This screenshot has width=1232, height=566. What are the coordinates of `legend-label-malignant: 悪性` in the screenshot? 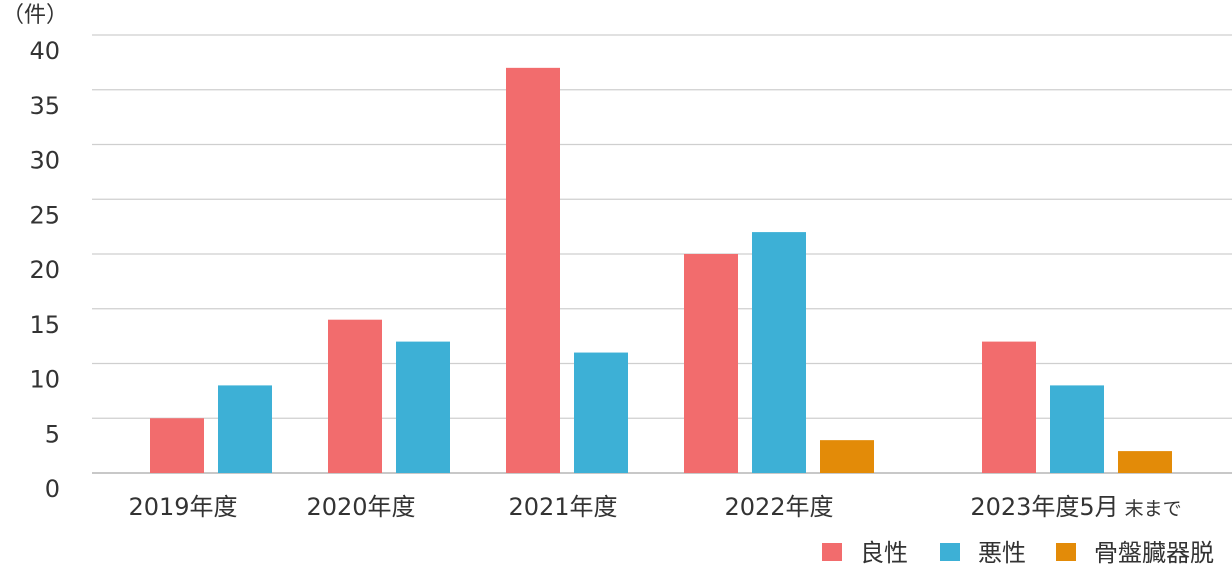 It's located at (1002, 552).